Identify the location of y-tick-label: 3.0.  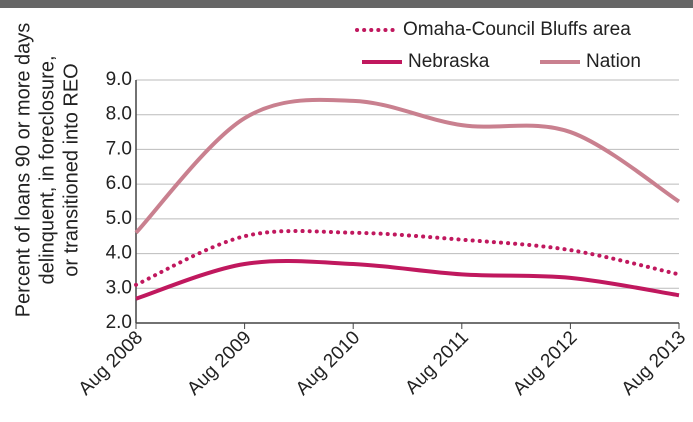
(119, 287).